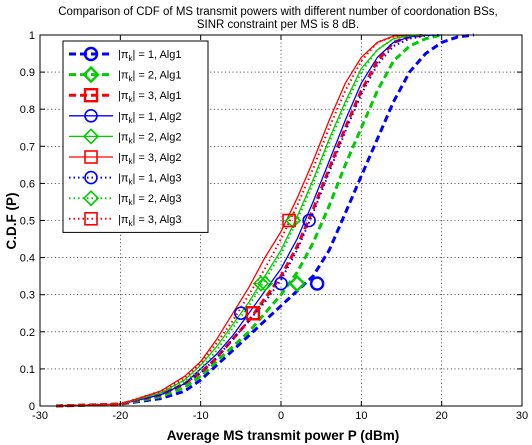 The height and width of the screenshot is (445, 532). I want to click on x-tick-label: 30, so click(522, 416).